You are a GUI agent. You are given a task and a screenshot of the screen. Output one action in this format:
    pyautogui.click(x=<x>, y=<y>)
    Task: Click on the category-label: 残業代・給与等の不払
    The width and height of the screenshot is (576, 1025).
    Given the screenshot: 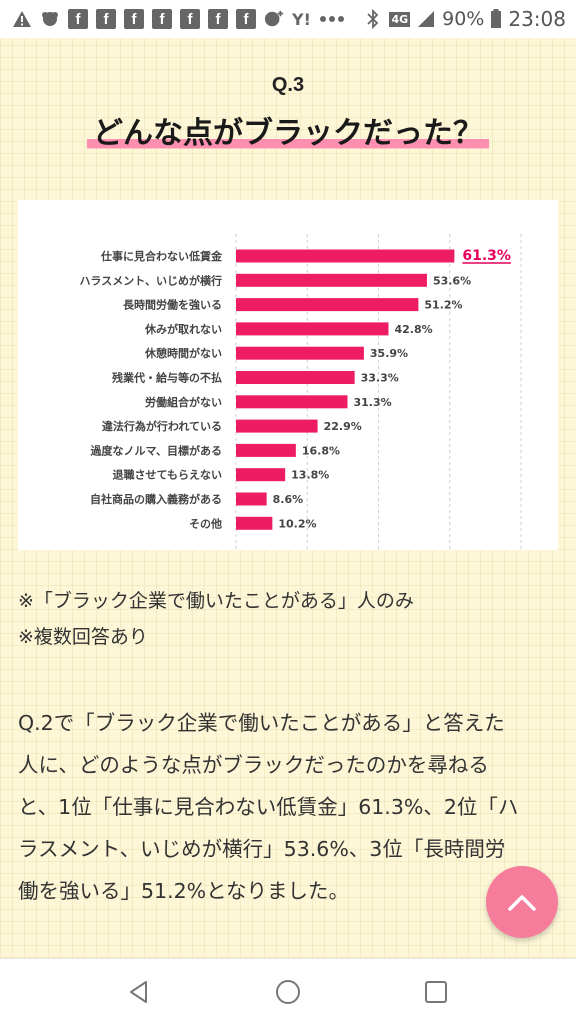 What is the action you would take?
    pyautogui.click(x=167, y=378)
    